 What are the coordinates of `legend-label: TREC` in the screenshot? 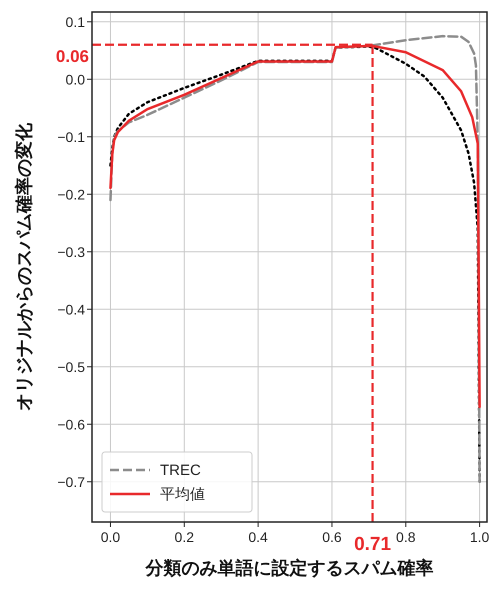 It's located at (180, 470).